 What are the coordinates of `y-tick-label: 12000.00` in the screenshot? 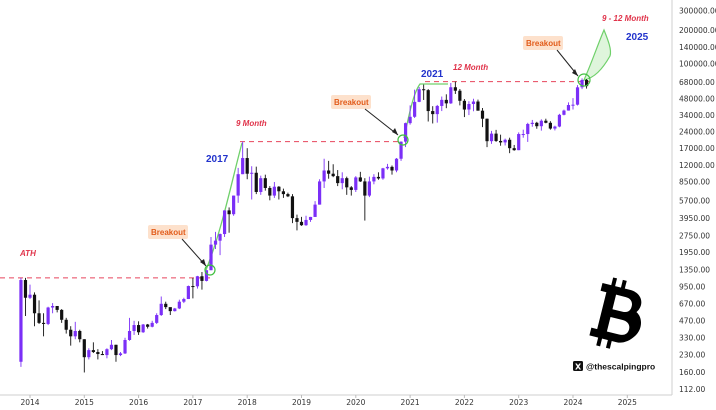 It's located at (697, 165).